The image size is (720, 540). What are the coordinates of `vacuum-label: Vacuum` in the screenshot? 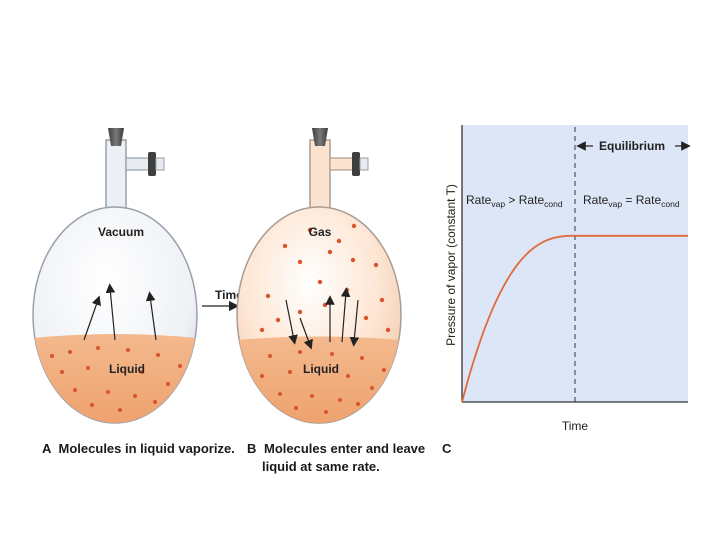 It's located at (121, 232).